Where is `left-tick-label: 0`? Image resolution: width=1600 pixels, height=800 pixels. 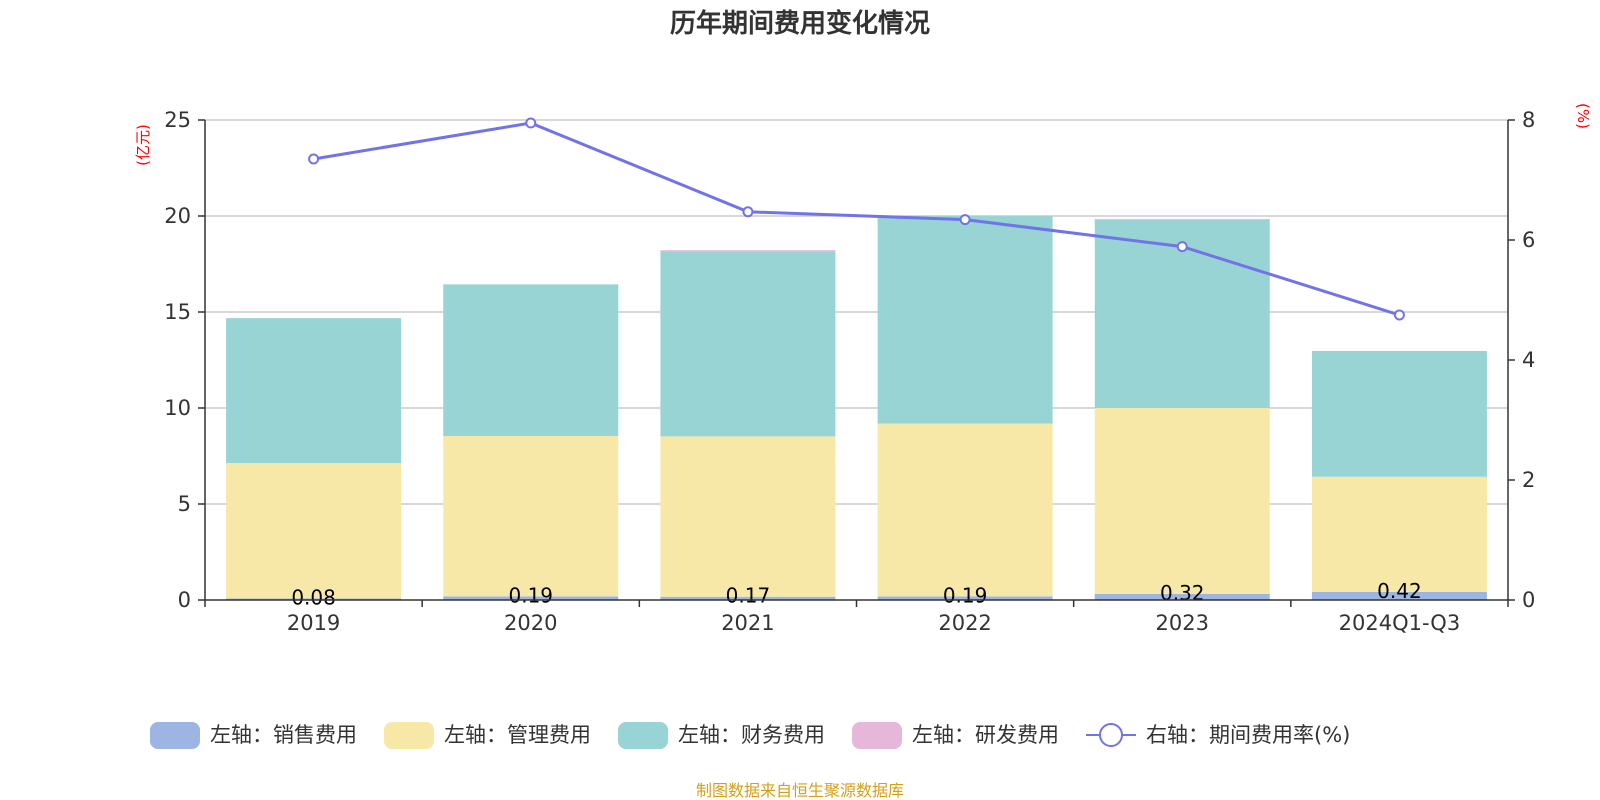
left-tick-label: 0 is located at coordinates (184, 600).